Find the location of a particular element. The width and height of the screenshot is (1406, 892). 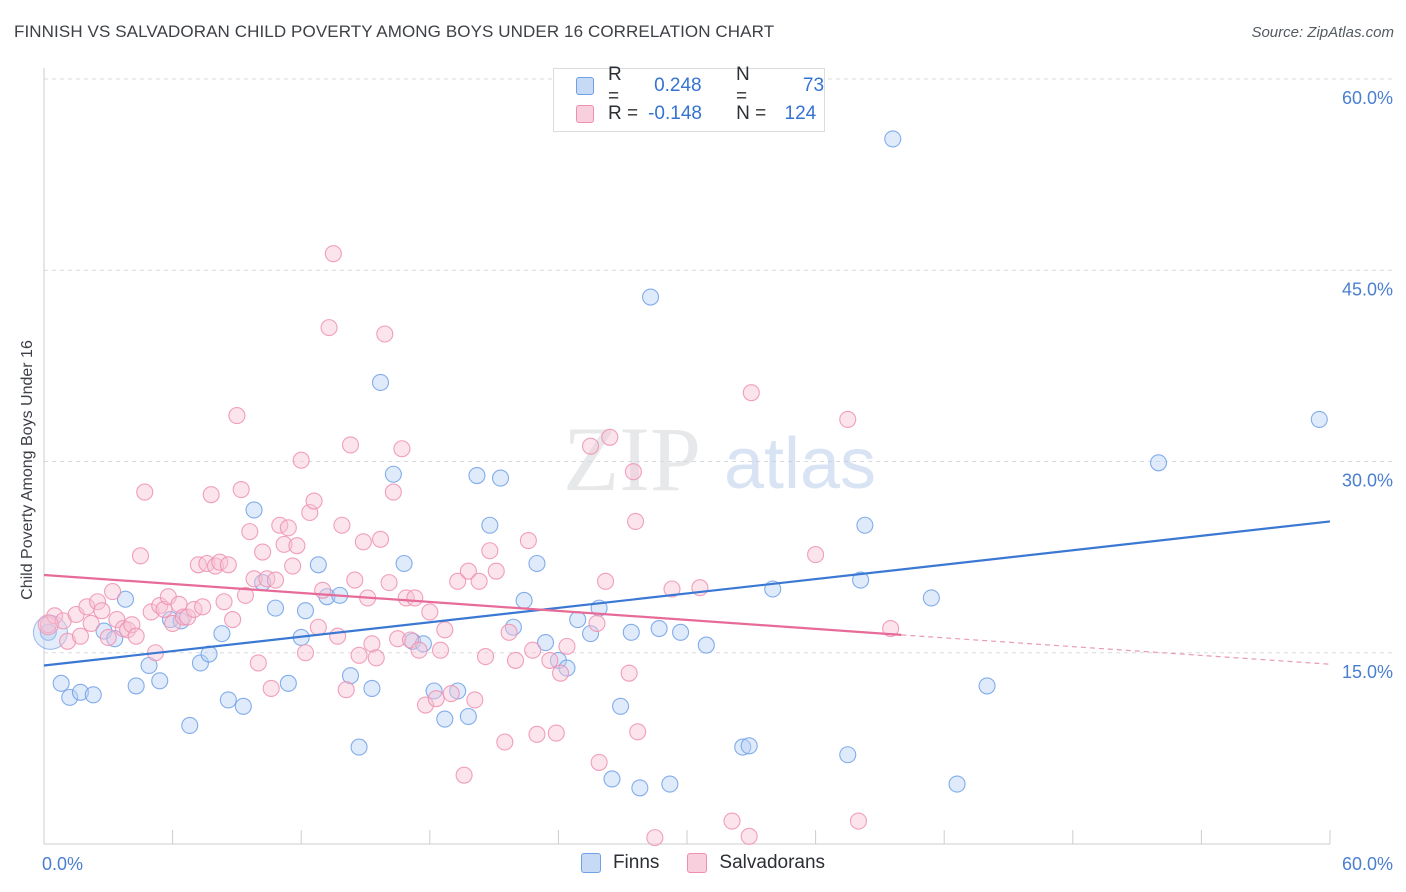

legend-item-salvadorans: Salvadorans is located at coordinates (756, 863).